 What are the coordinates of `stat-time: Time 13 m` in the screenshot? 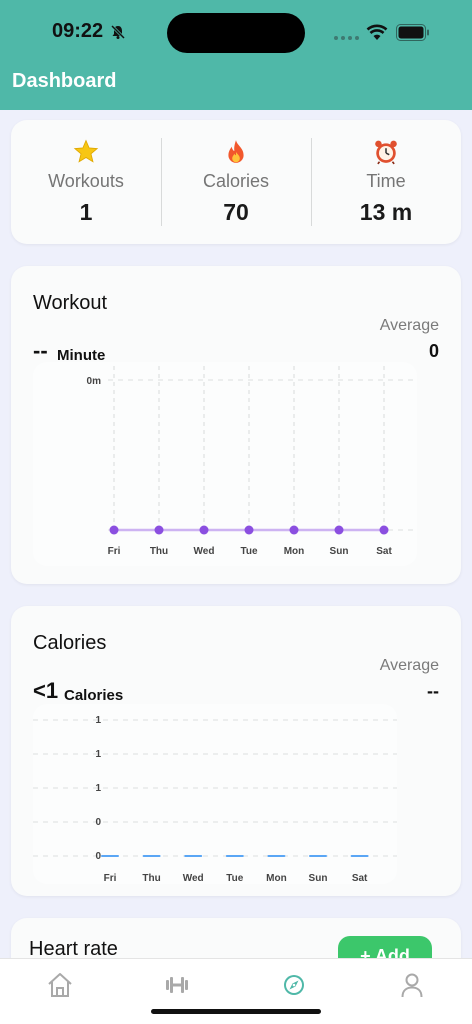 It's located at (386, 182).